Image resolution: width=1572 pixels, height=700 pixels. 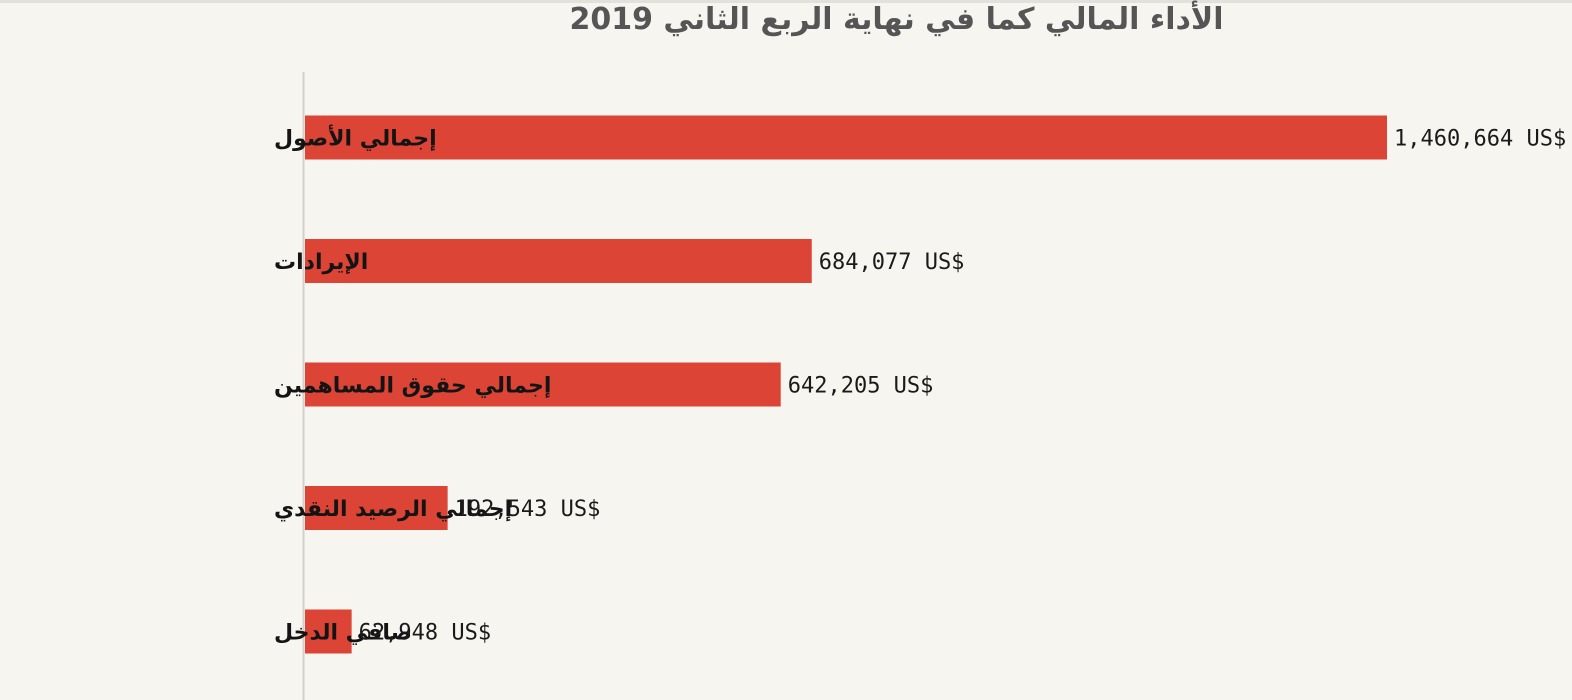 What do you see at coordinates (892, 262) in the screenshot?
I see `value-label: 684,077 US$` at bounding box center [892, 262].